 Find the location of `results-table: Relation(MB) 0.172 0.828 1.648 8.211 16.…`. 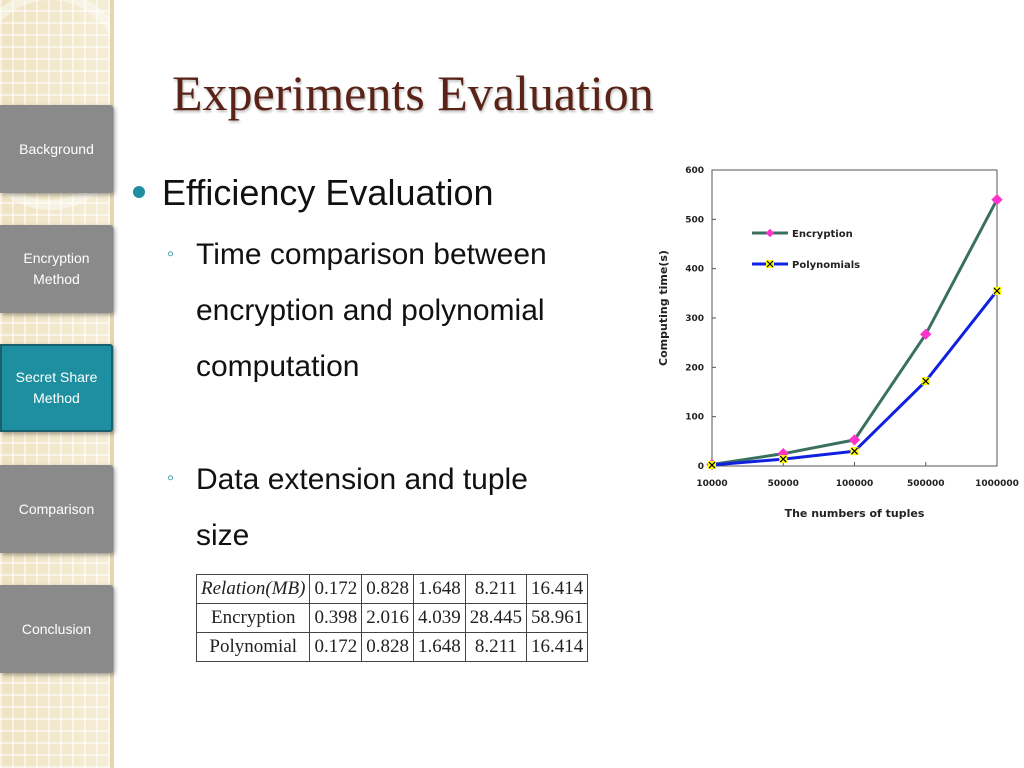

results-table: Relation(MB) 0.172 0.828 1.648 8.211 16.… is located at coordinates (392, 618).